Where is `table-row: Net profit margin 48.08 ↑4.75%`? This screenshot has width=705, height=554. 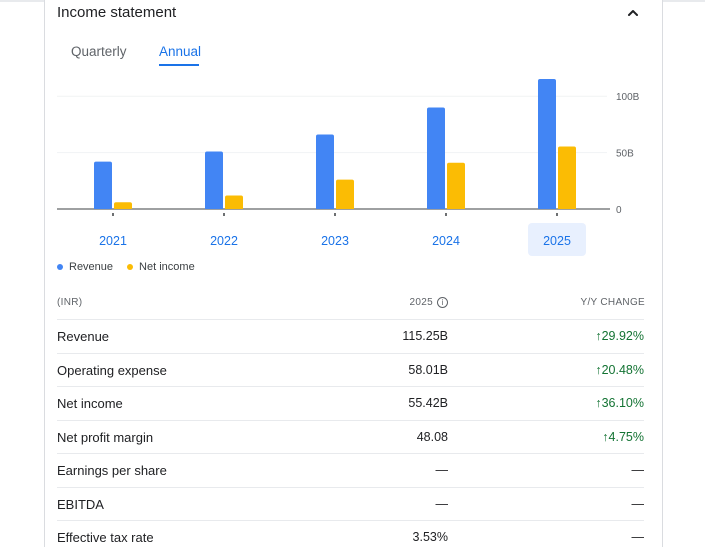 table-row: Net profit margin 48.08 ↑4.75% is located at coordinates (350, 436).